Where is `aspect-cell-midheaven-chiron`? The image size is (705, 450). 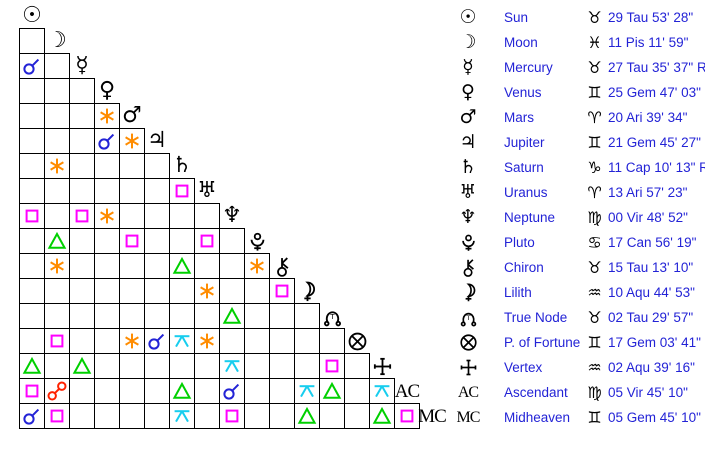 aspect-cell-midheaven-chiron is located at coordinates (282, 416).